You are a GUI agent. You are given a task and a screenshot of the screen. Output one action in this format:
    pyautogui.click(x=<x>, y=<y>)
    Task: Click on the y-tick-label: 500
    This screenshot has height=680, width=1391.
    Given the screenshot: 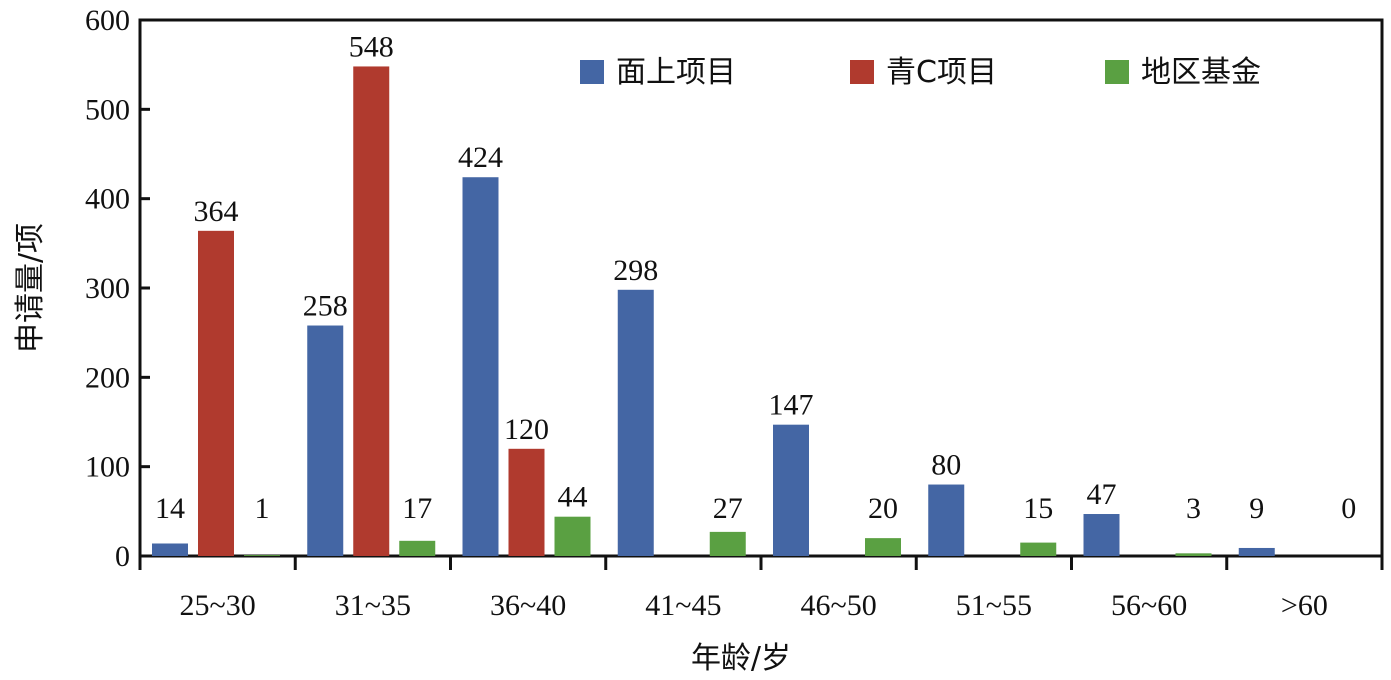 What is the action you would take?
    pyautogui.click(x=107, y=109)
    